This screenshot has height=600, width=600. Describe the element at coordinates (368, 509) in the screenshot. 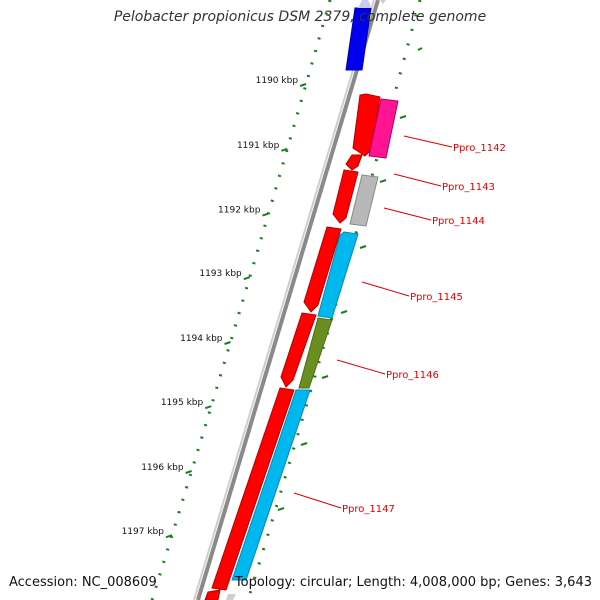

I see `gene-label: Ppro_1147` at that location.